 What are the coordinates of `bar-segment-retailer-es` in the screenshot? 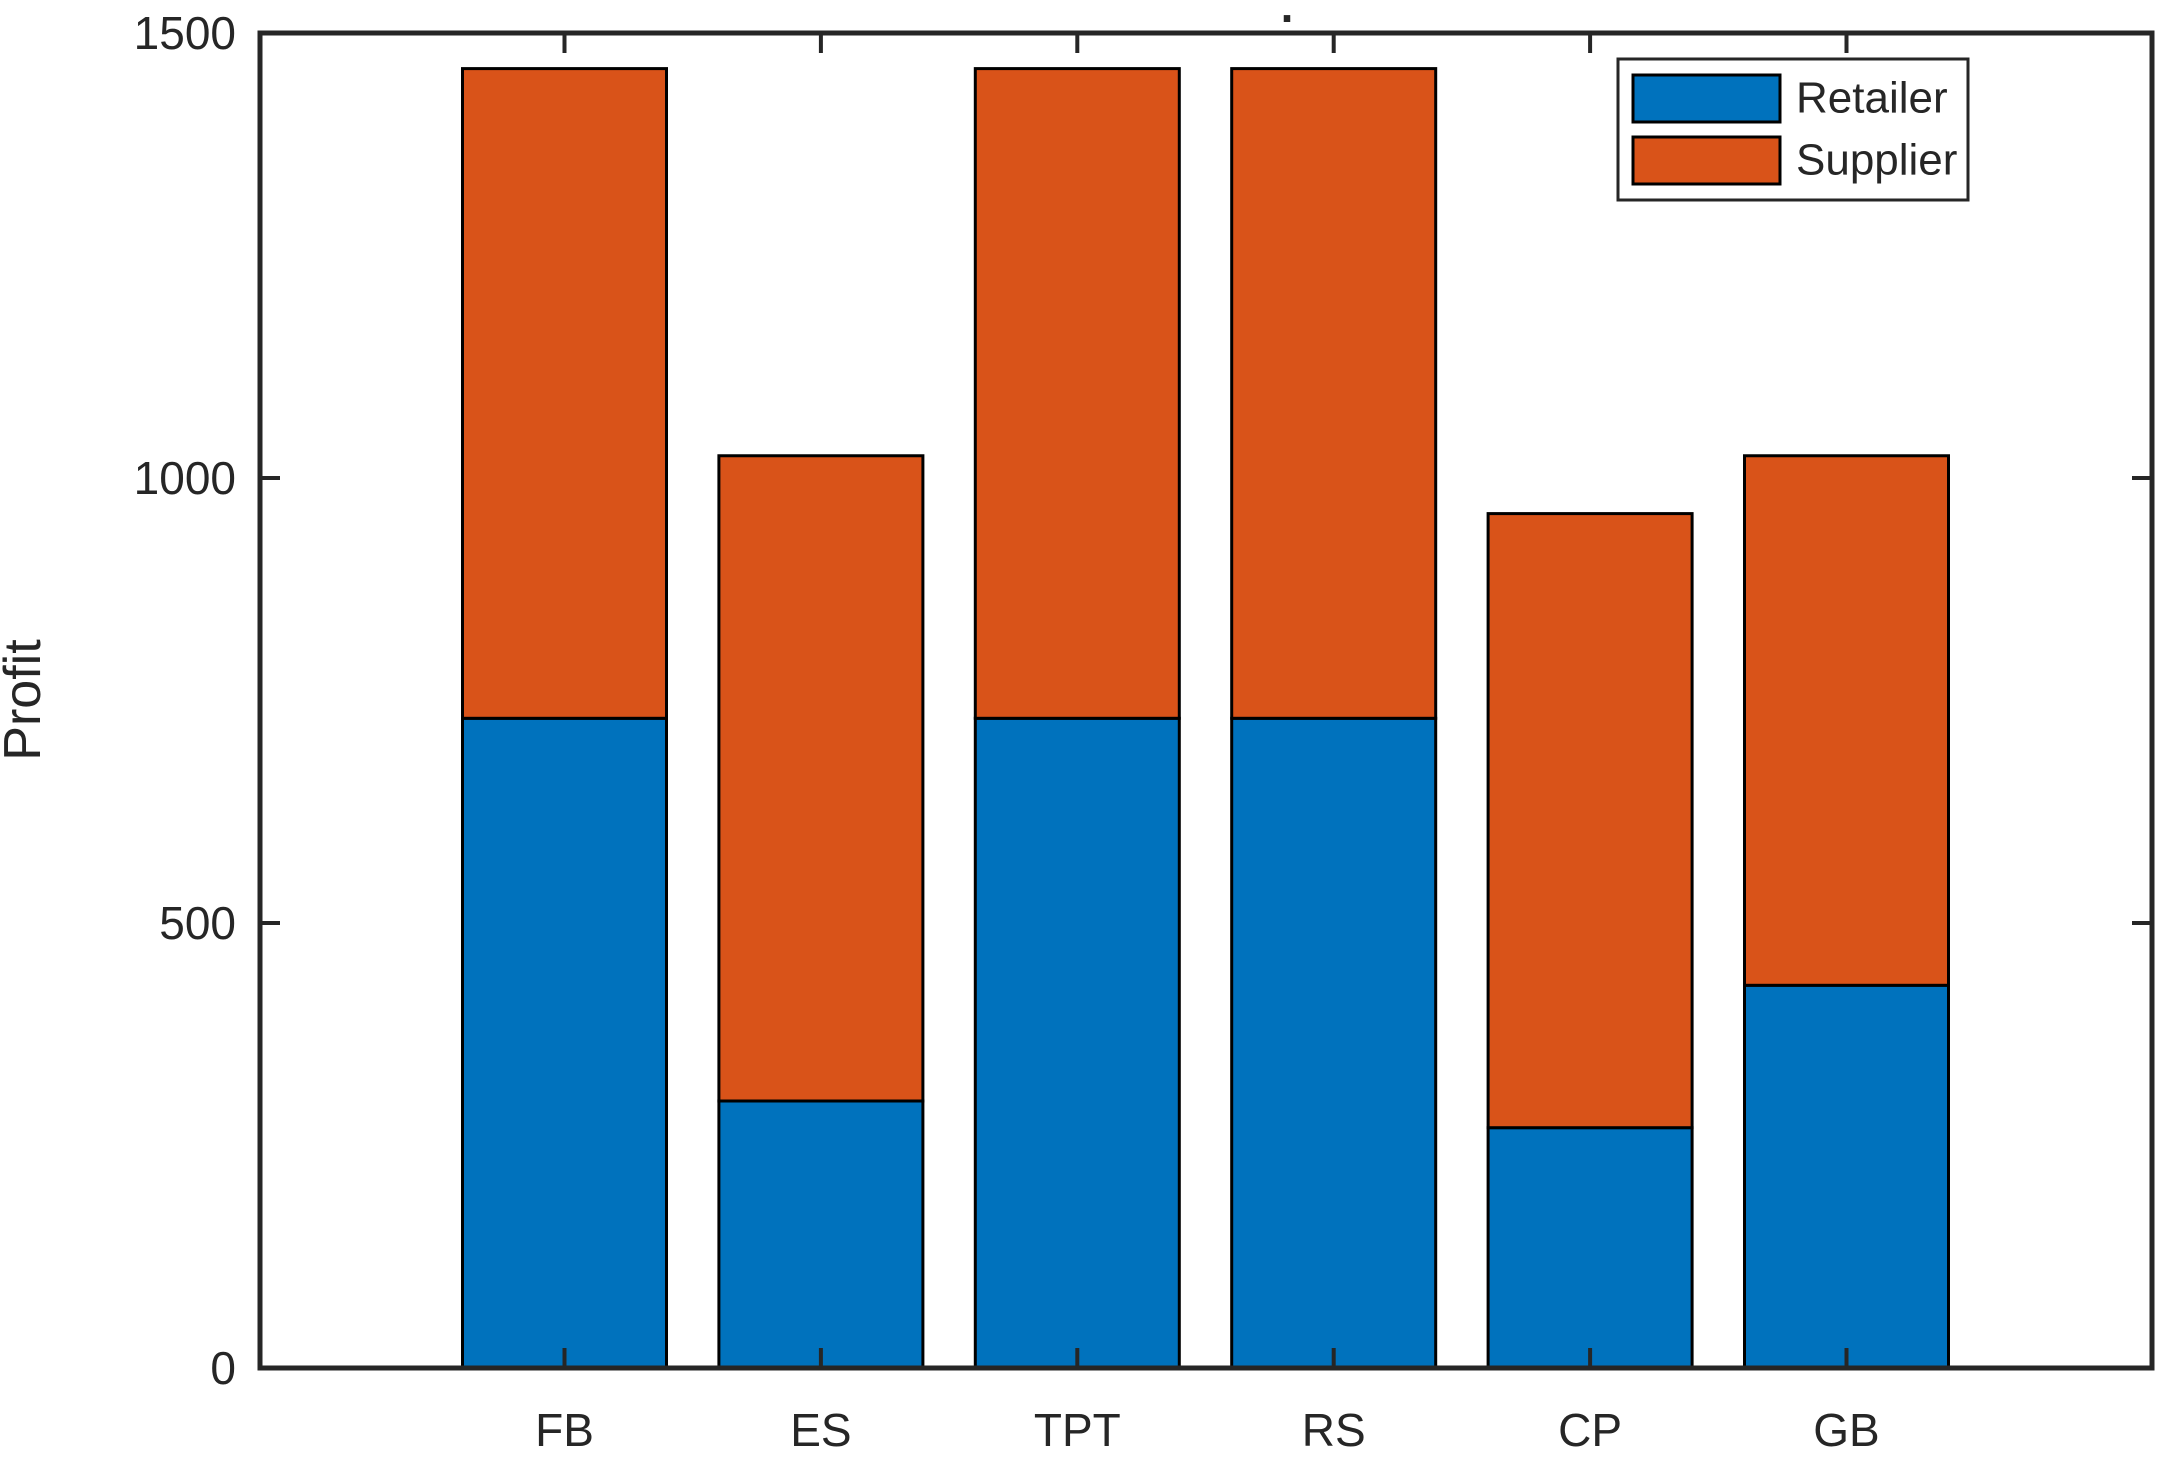 It's located at (821, 1234).